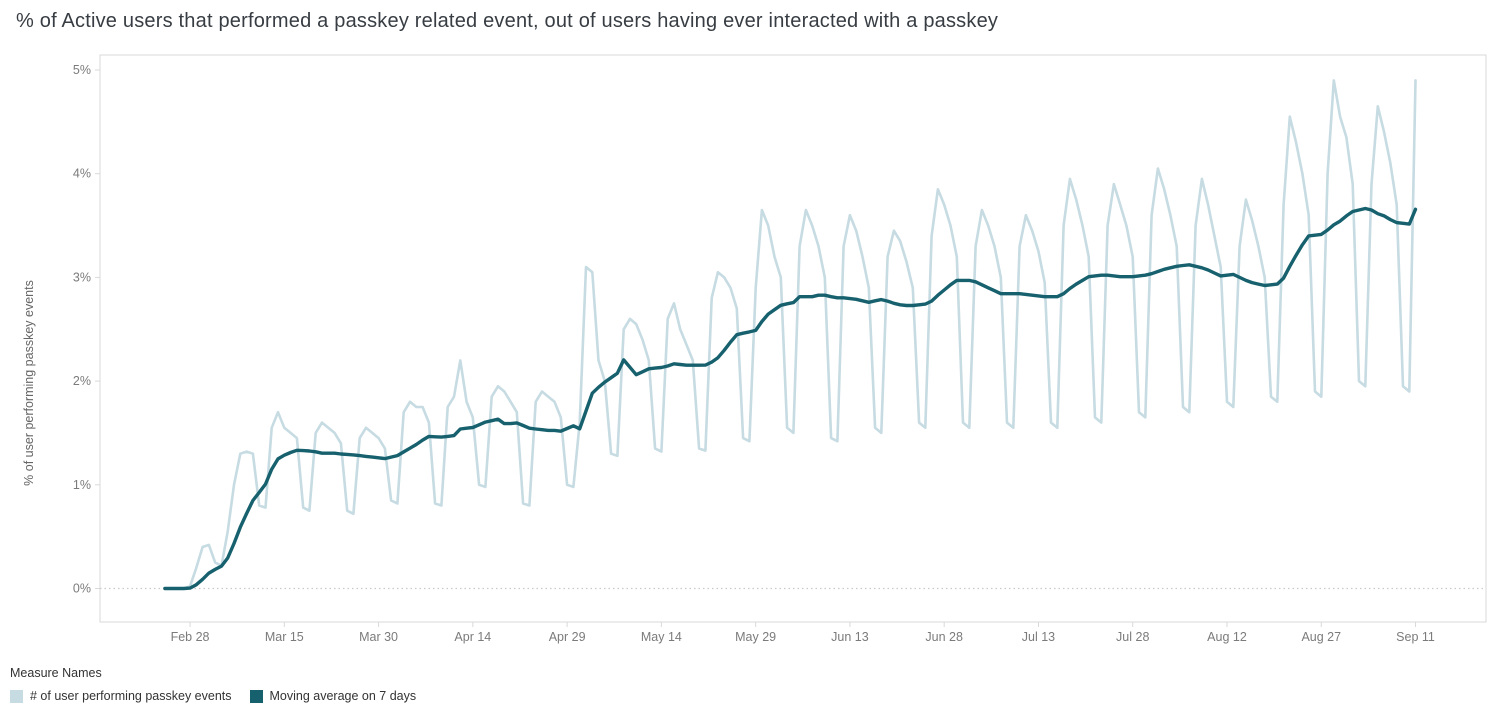 The width and height of the screenshot is (1500, 721). Describe the element at coordinates (82, 485) in the screenshot. I see `y-tick-label: 1%` at that location.